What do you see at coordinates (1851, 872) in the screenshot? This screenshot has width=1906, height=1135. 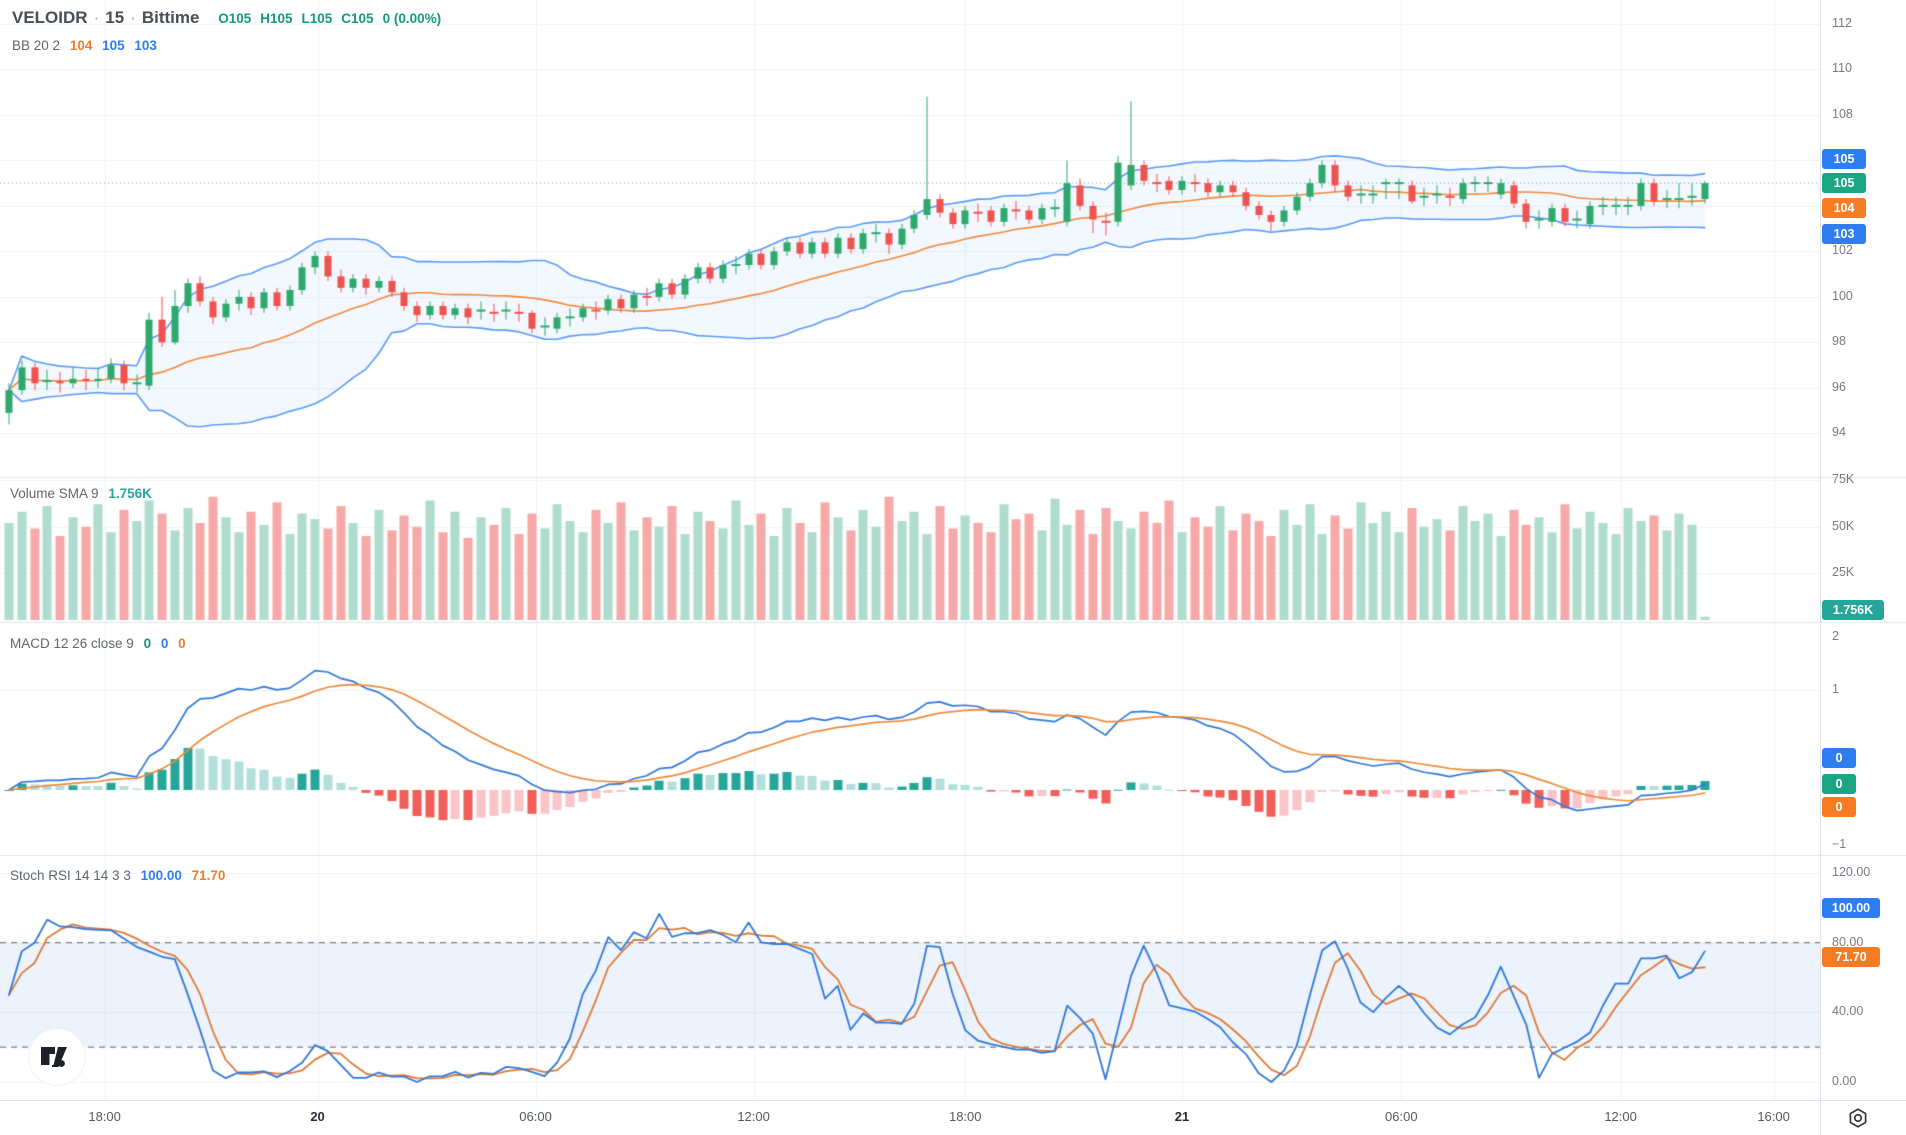 I see `stoch-axis-tick: 120.00` at bounding box center [1851, 872].